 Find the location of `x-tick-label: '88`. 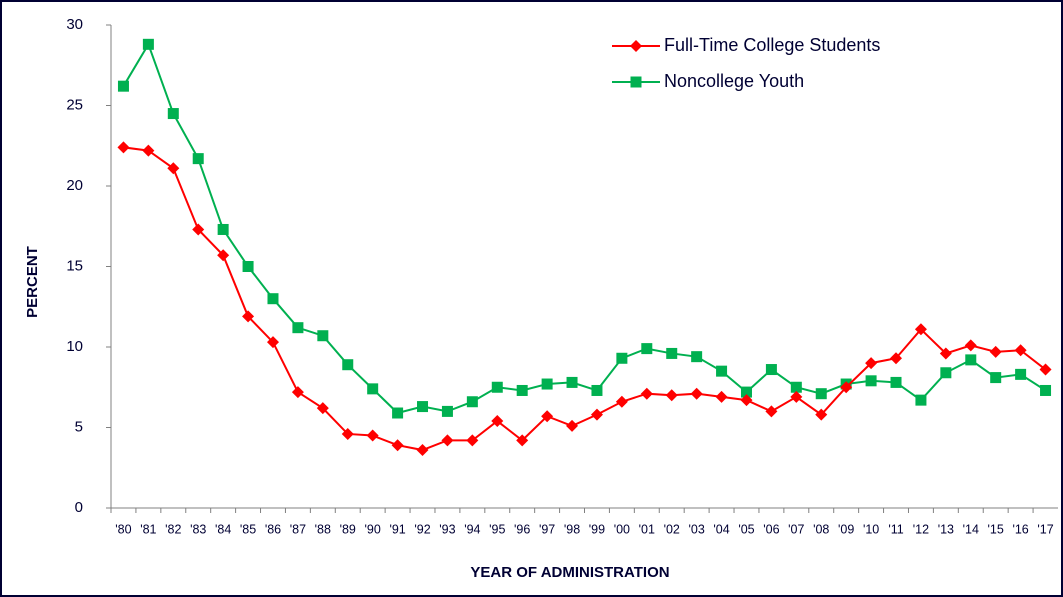

x-tick-label: '88 is located at coordinates (323, 529).